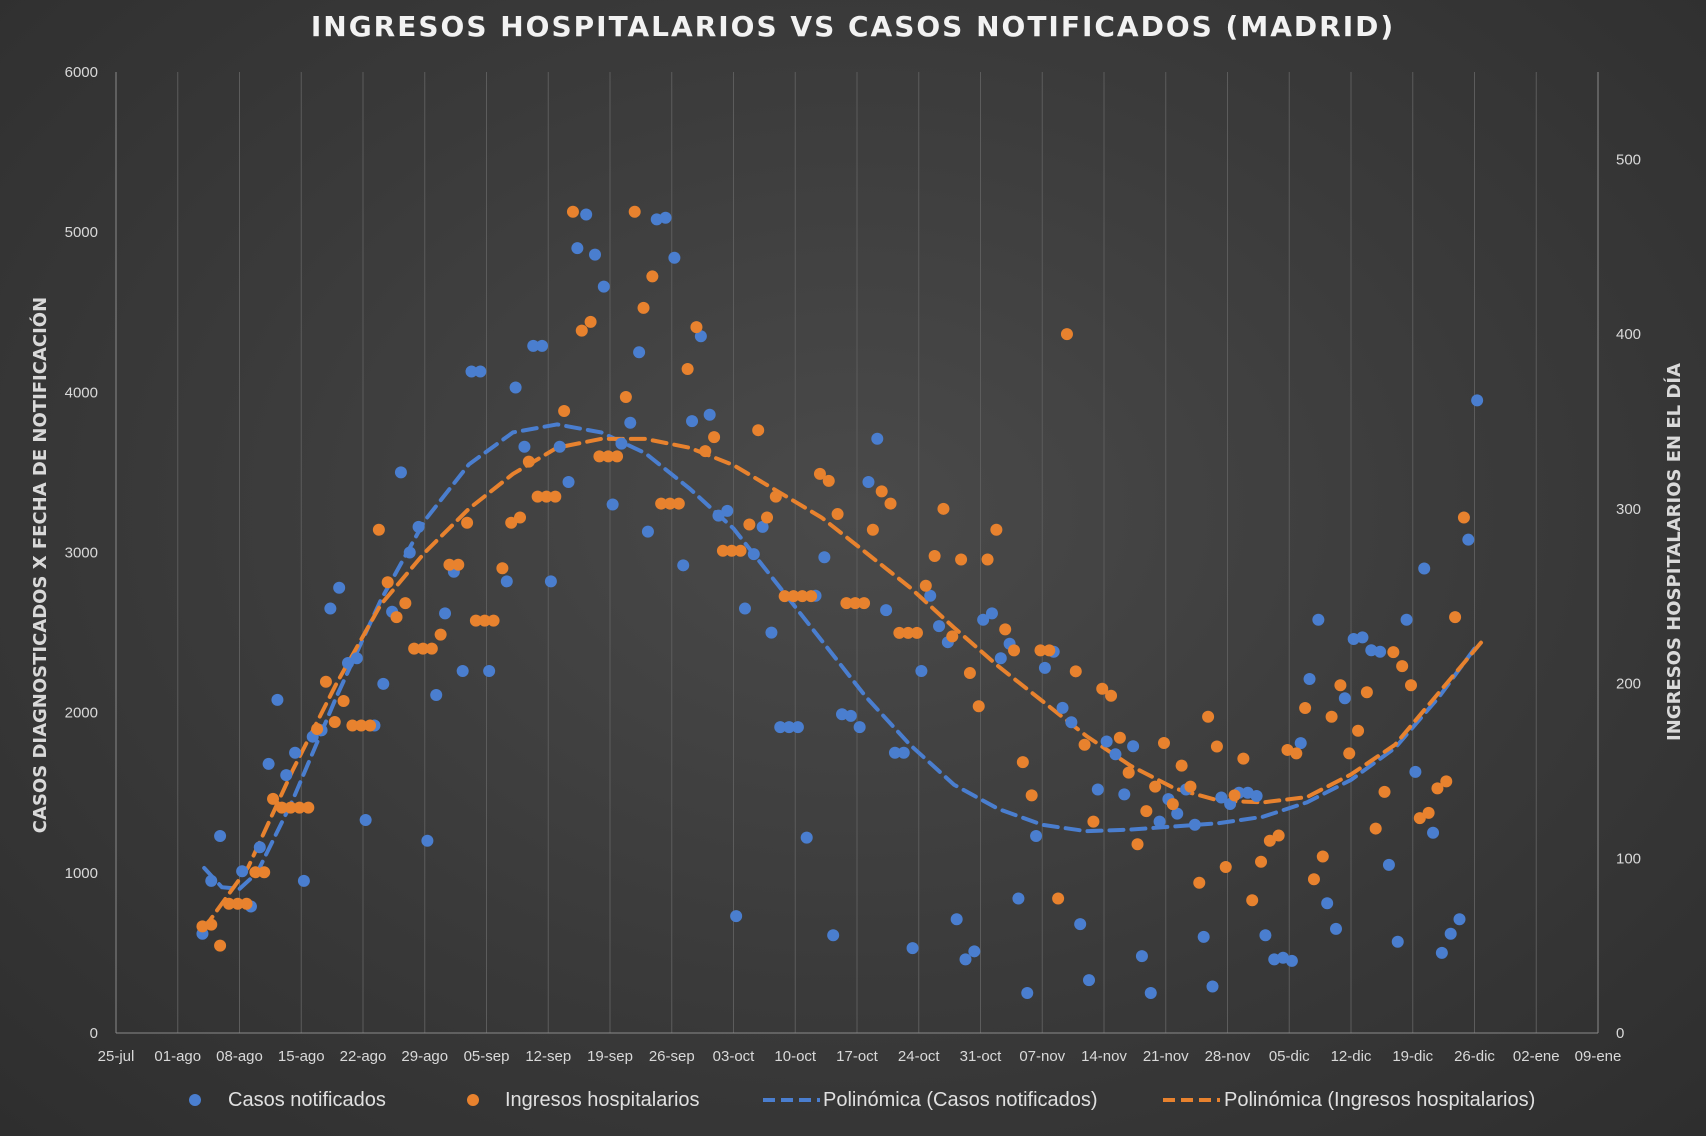  What do you see at coordinates (1412, 1056) in the screenshot?
I see `x-tick-label: 19-dic` at bounding box center [1412, 1056].